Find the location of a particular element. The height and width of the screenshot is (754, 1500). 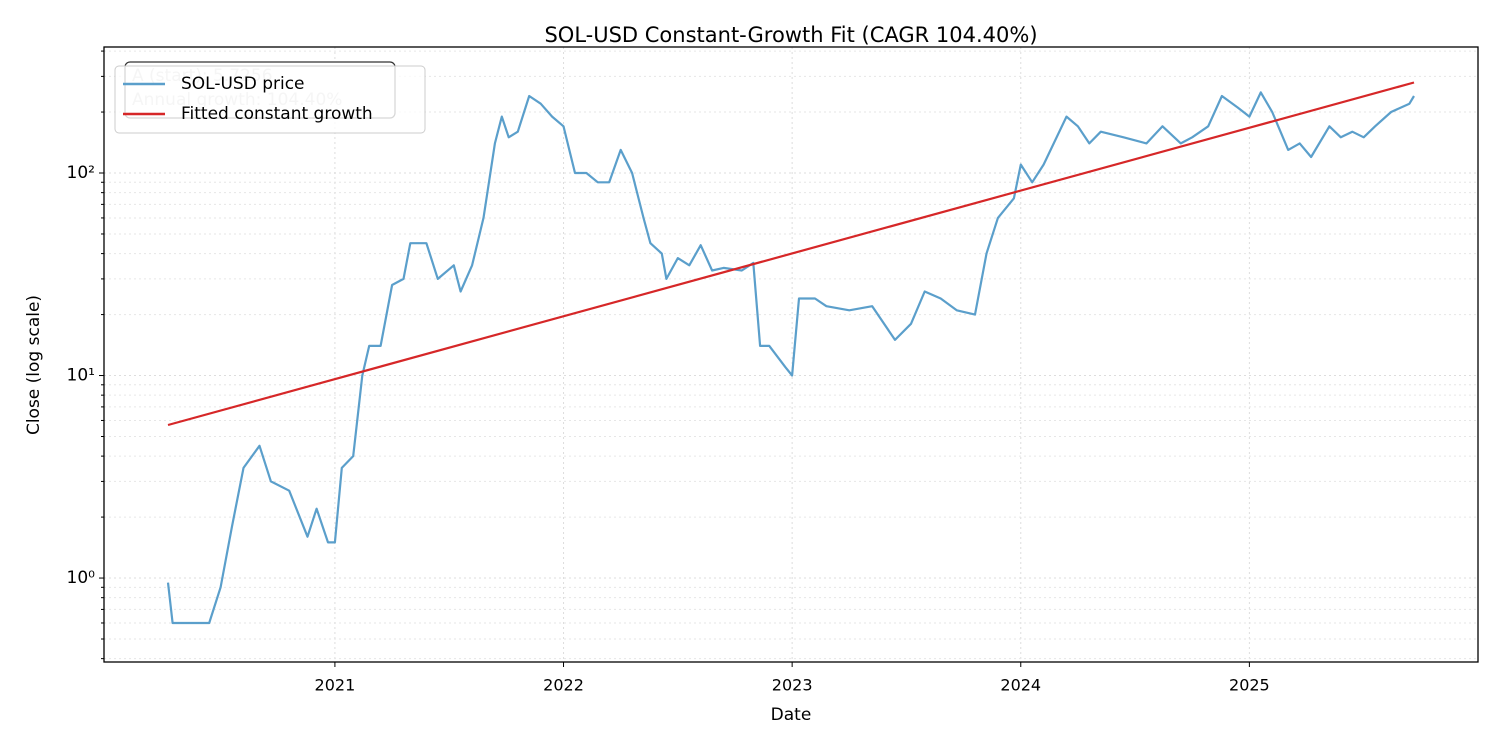

legend-label: Fitted constant growth is located at coordinates (277, 114).